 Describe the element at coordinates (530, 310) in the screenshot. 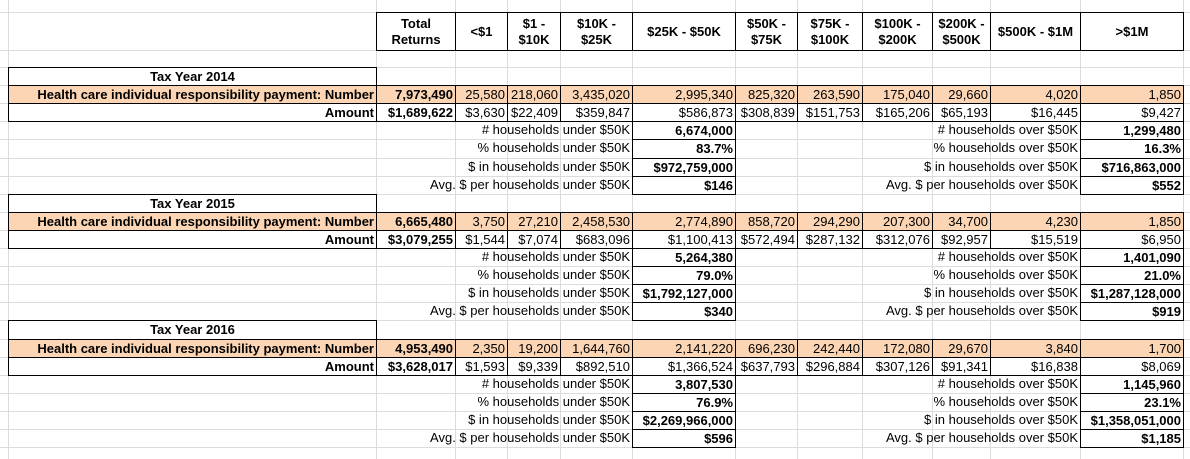

I see `summary-label: Avg. $ per households under $50K` at that location.